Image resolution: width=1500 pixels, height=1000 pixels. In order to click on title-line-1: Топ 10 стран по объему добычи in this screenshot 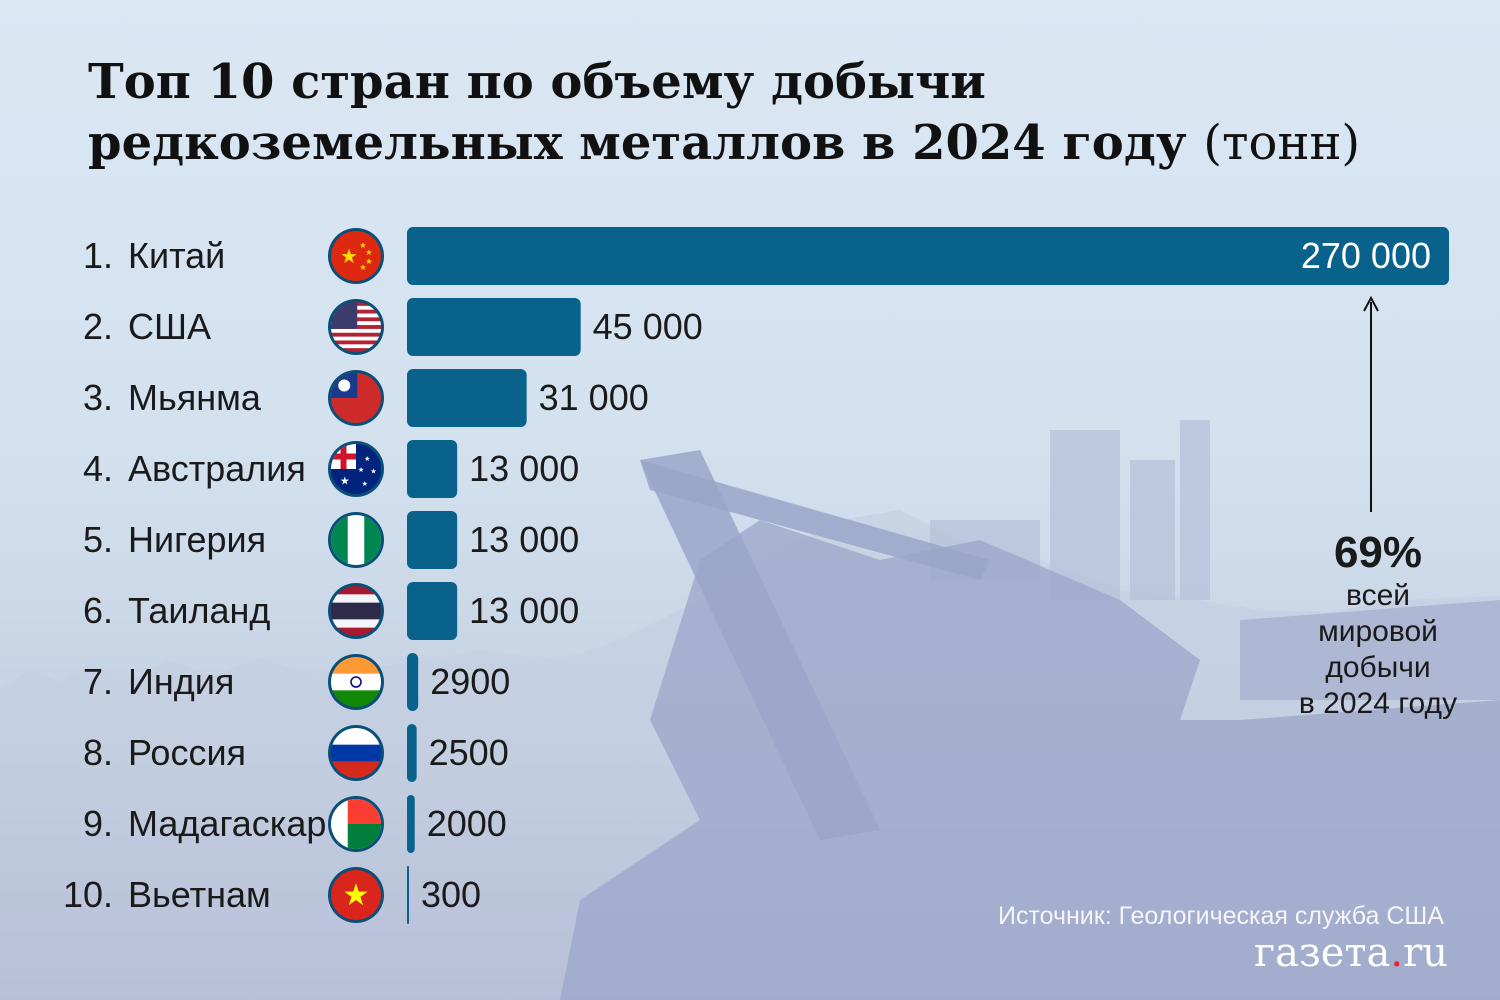, I will do `click(537, 82)`.